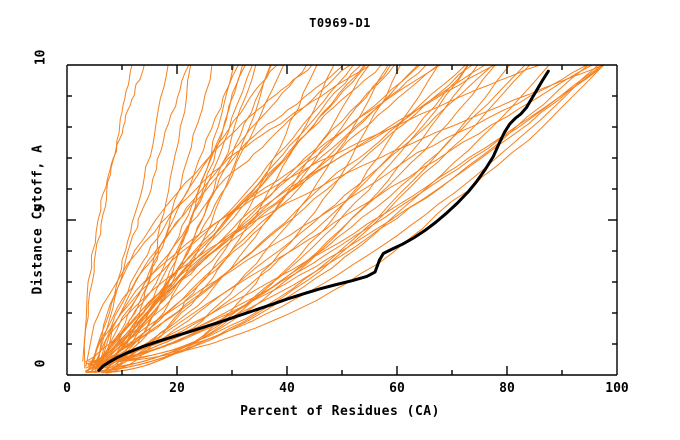 The height and width of the screenshot is (440, 680). What do you see at coordinates (67, 388) in the screenshot?
I see `x-tick-label: 0` at bounding box center [67, 388].